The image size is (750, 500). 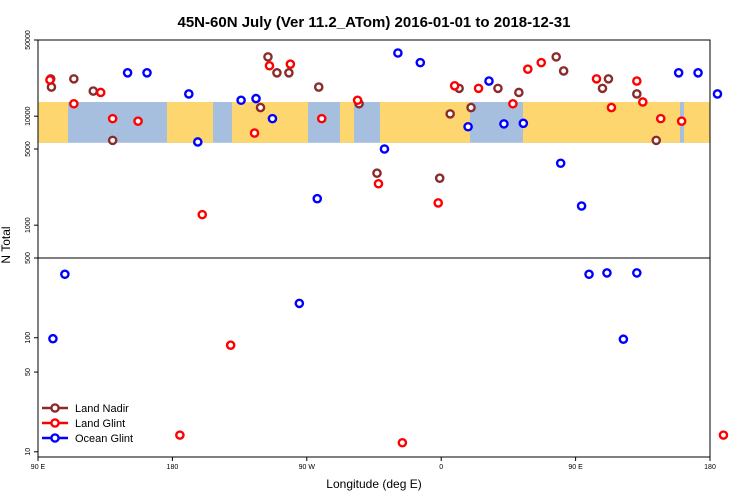 What do you see at coordinates (6, 244) in the screenshot?
I see `y-axis-title: N Total` at bounding box center [6, 244].